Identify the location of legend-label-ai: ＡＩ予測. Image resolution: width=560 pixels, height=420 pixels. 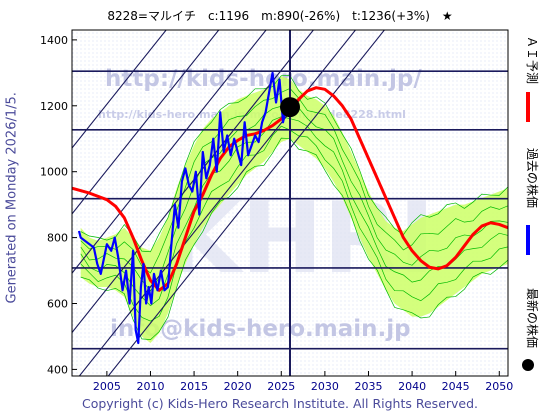
(532, 60).